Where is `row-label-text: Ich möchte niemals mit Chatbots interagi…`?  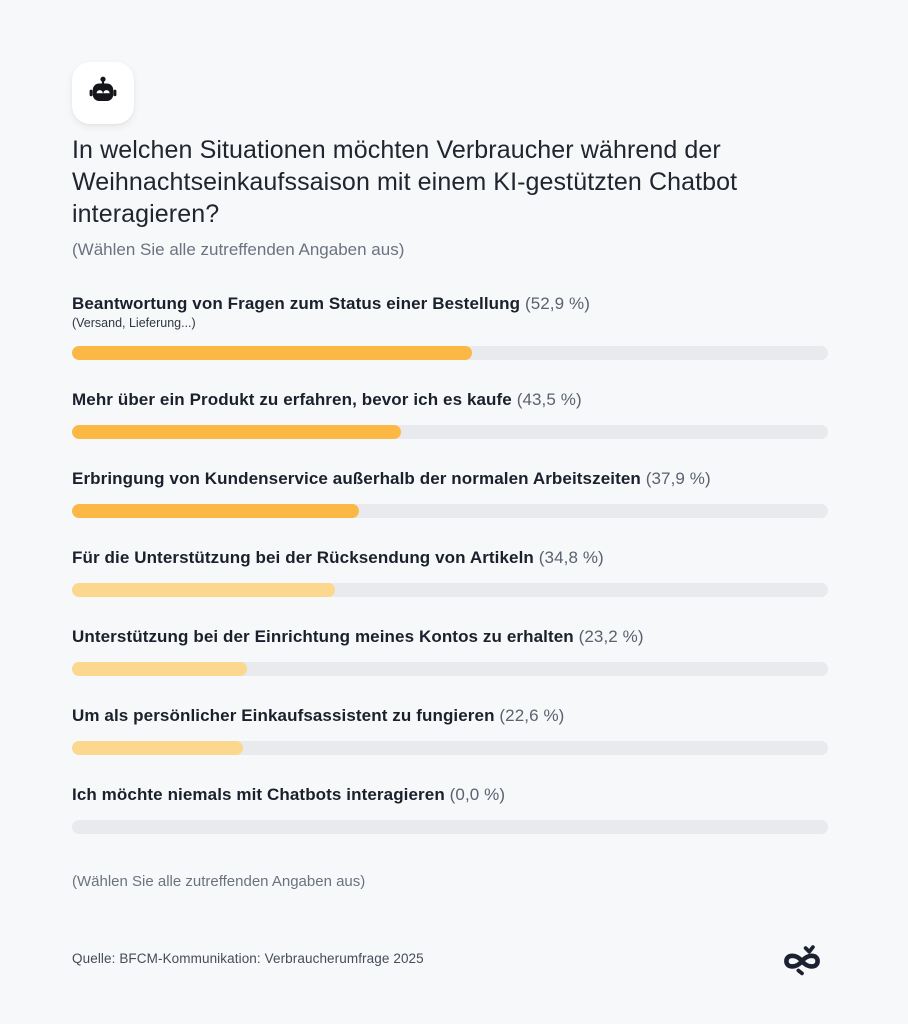 row-label-text: Ich möchte niemals mit Chatbots interagi… is located at coordinates (258, 794).